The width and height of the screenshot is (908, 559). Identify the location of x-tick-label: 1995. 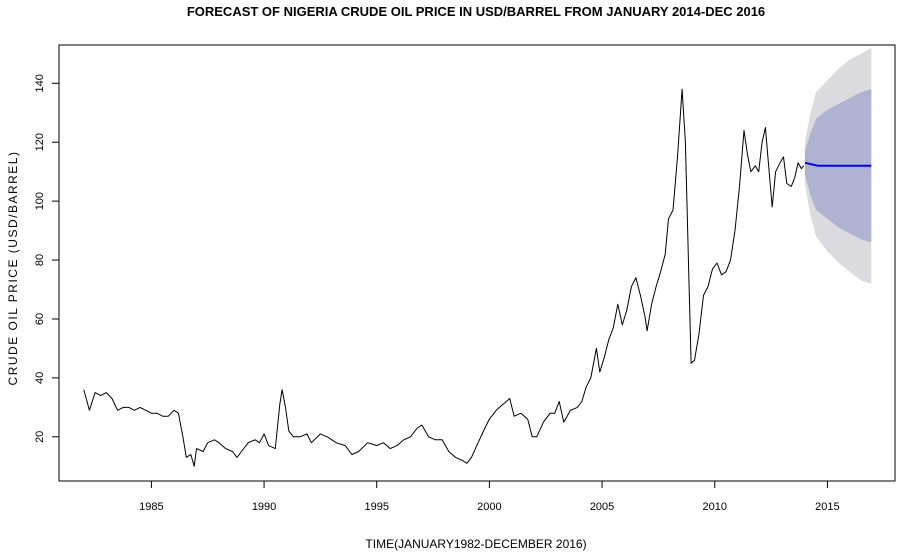
(376, 507).